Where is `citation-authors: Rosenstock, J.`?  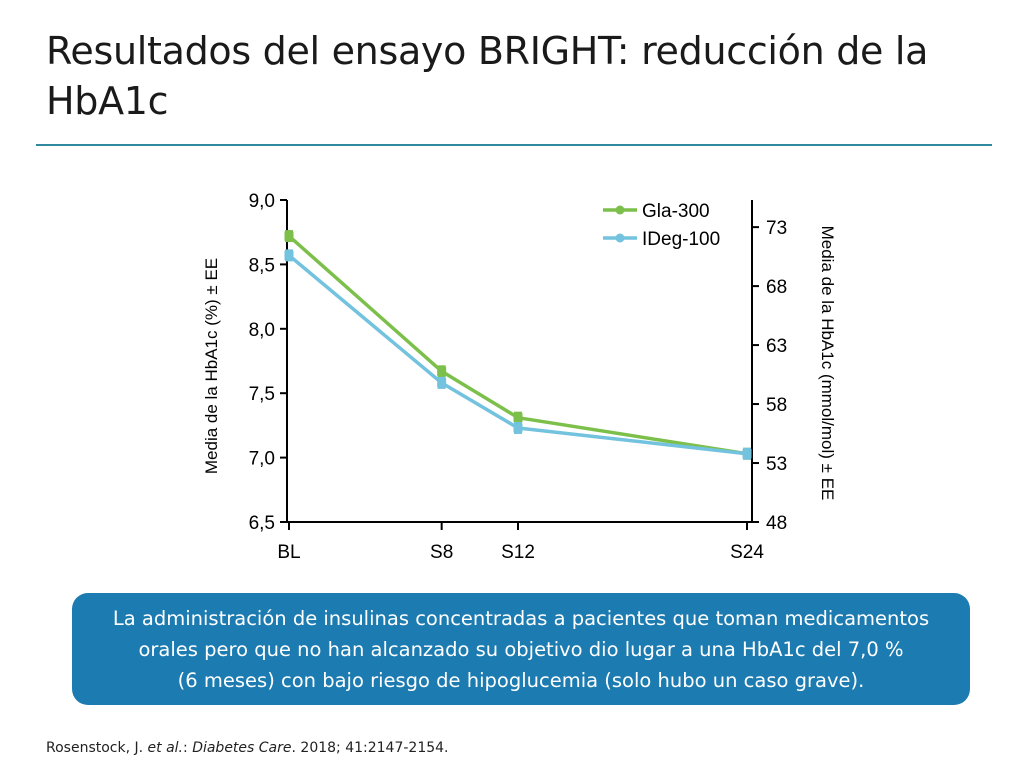
citation-authors: Rosenstock, J. is located at coordinates (97, 748).